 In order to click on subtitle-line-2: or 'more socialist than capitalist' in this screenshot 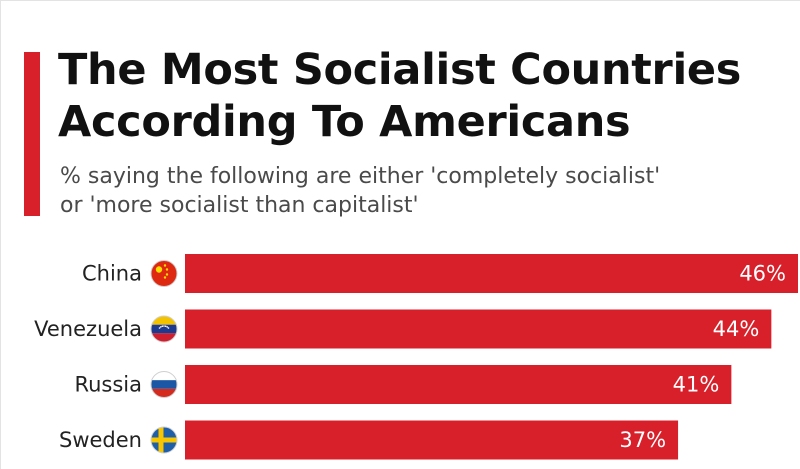, I will do `click(239, 205)`.